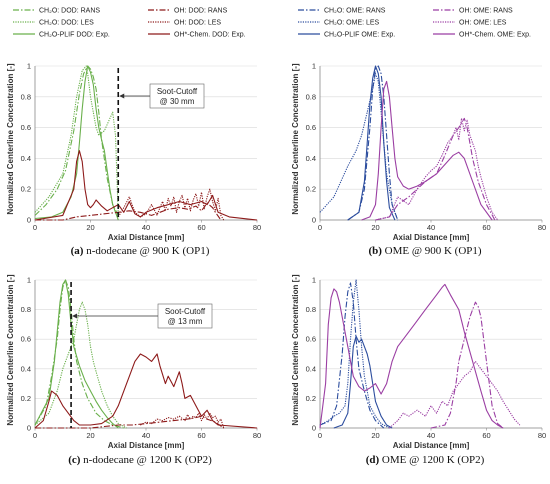  I want to click on caption-label: (c), so click(74, 460).